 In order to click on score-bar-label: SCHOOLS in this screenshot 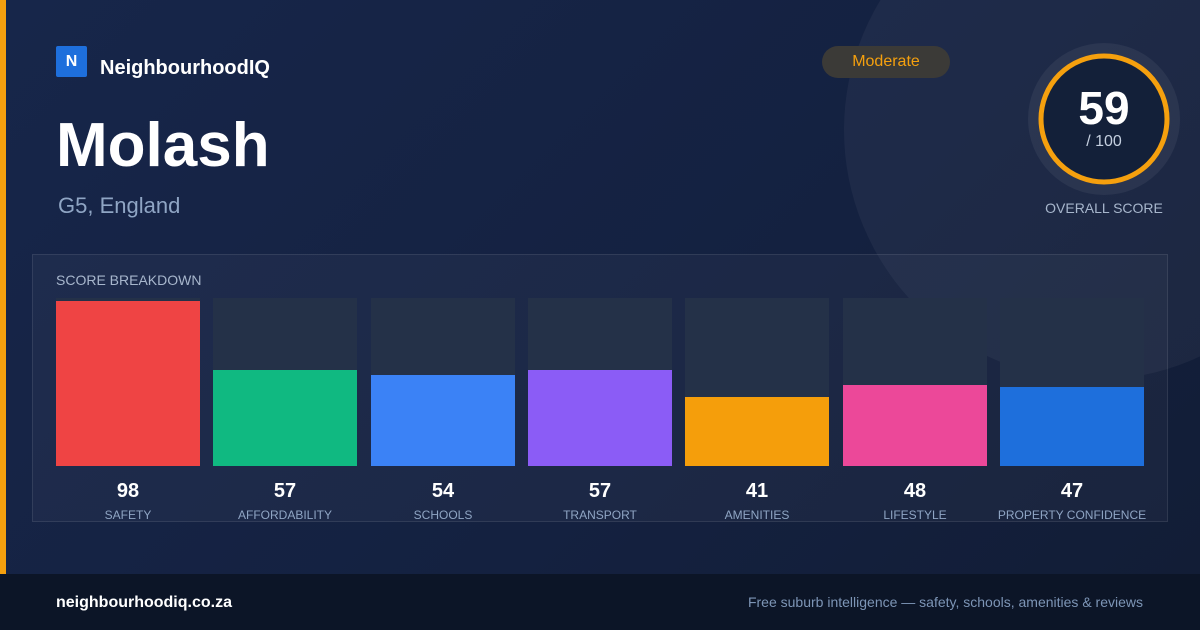, I will do `click(443, 515)`.